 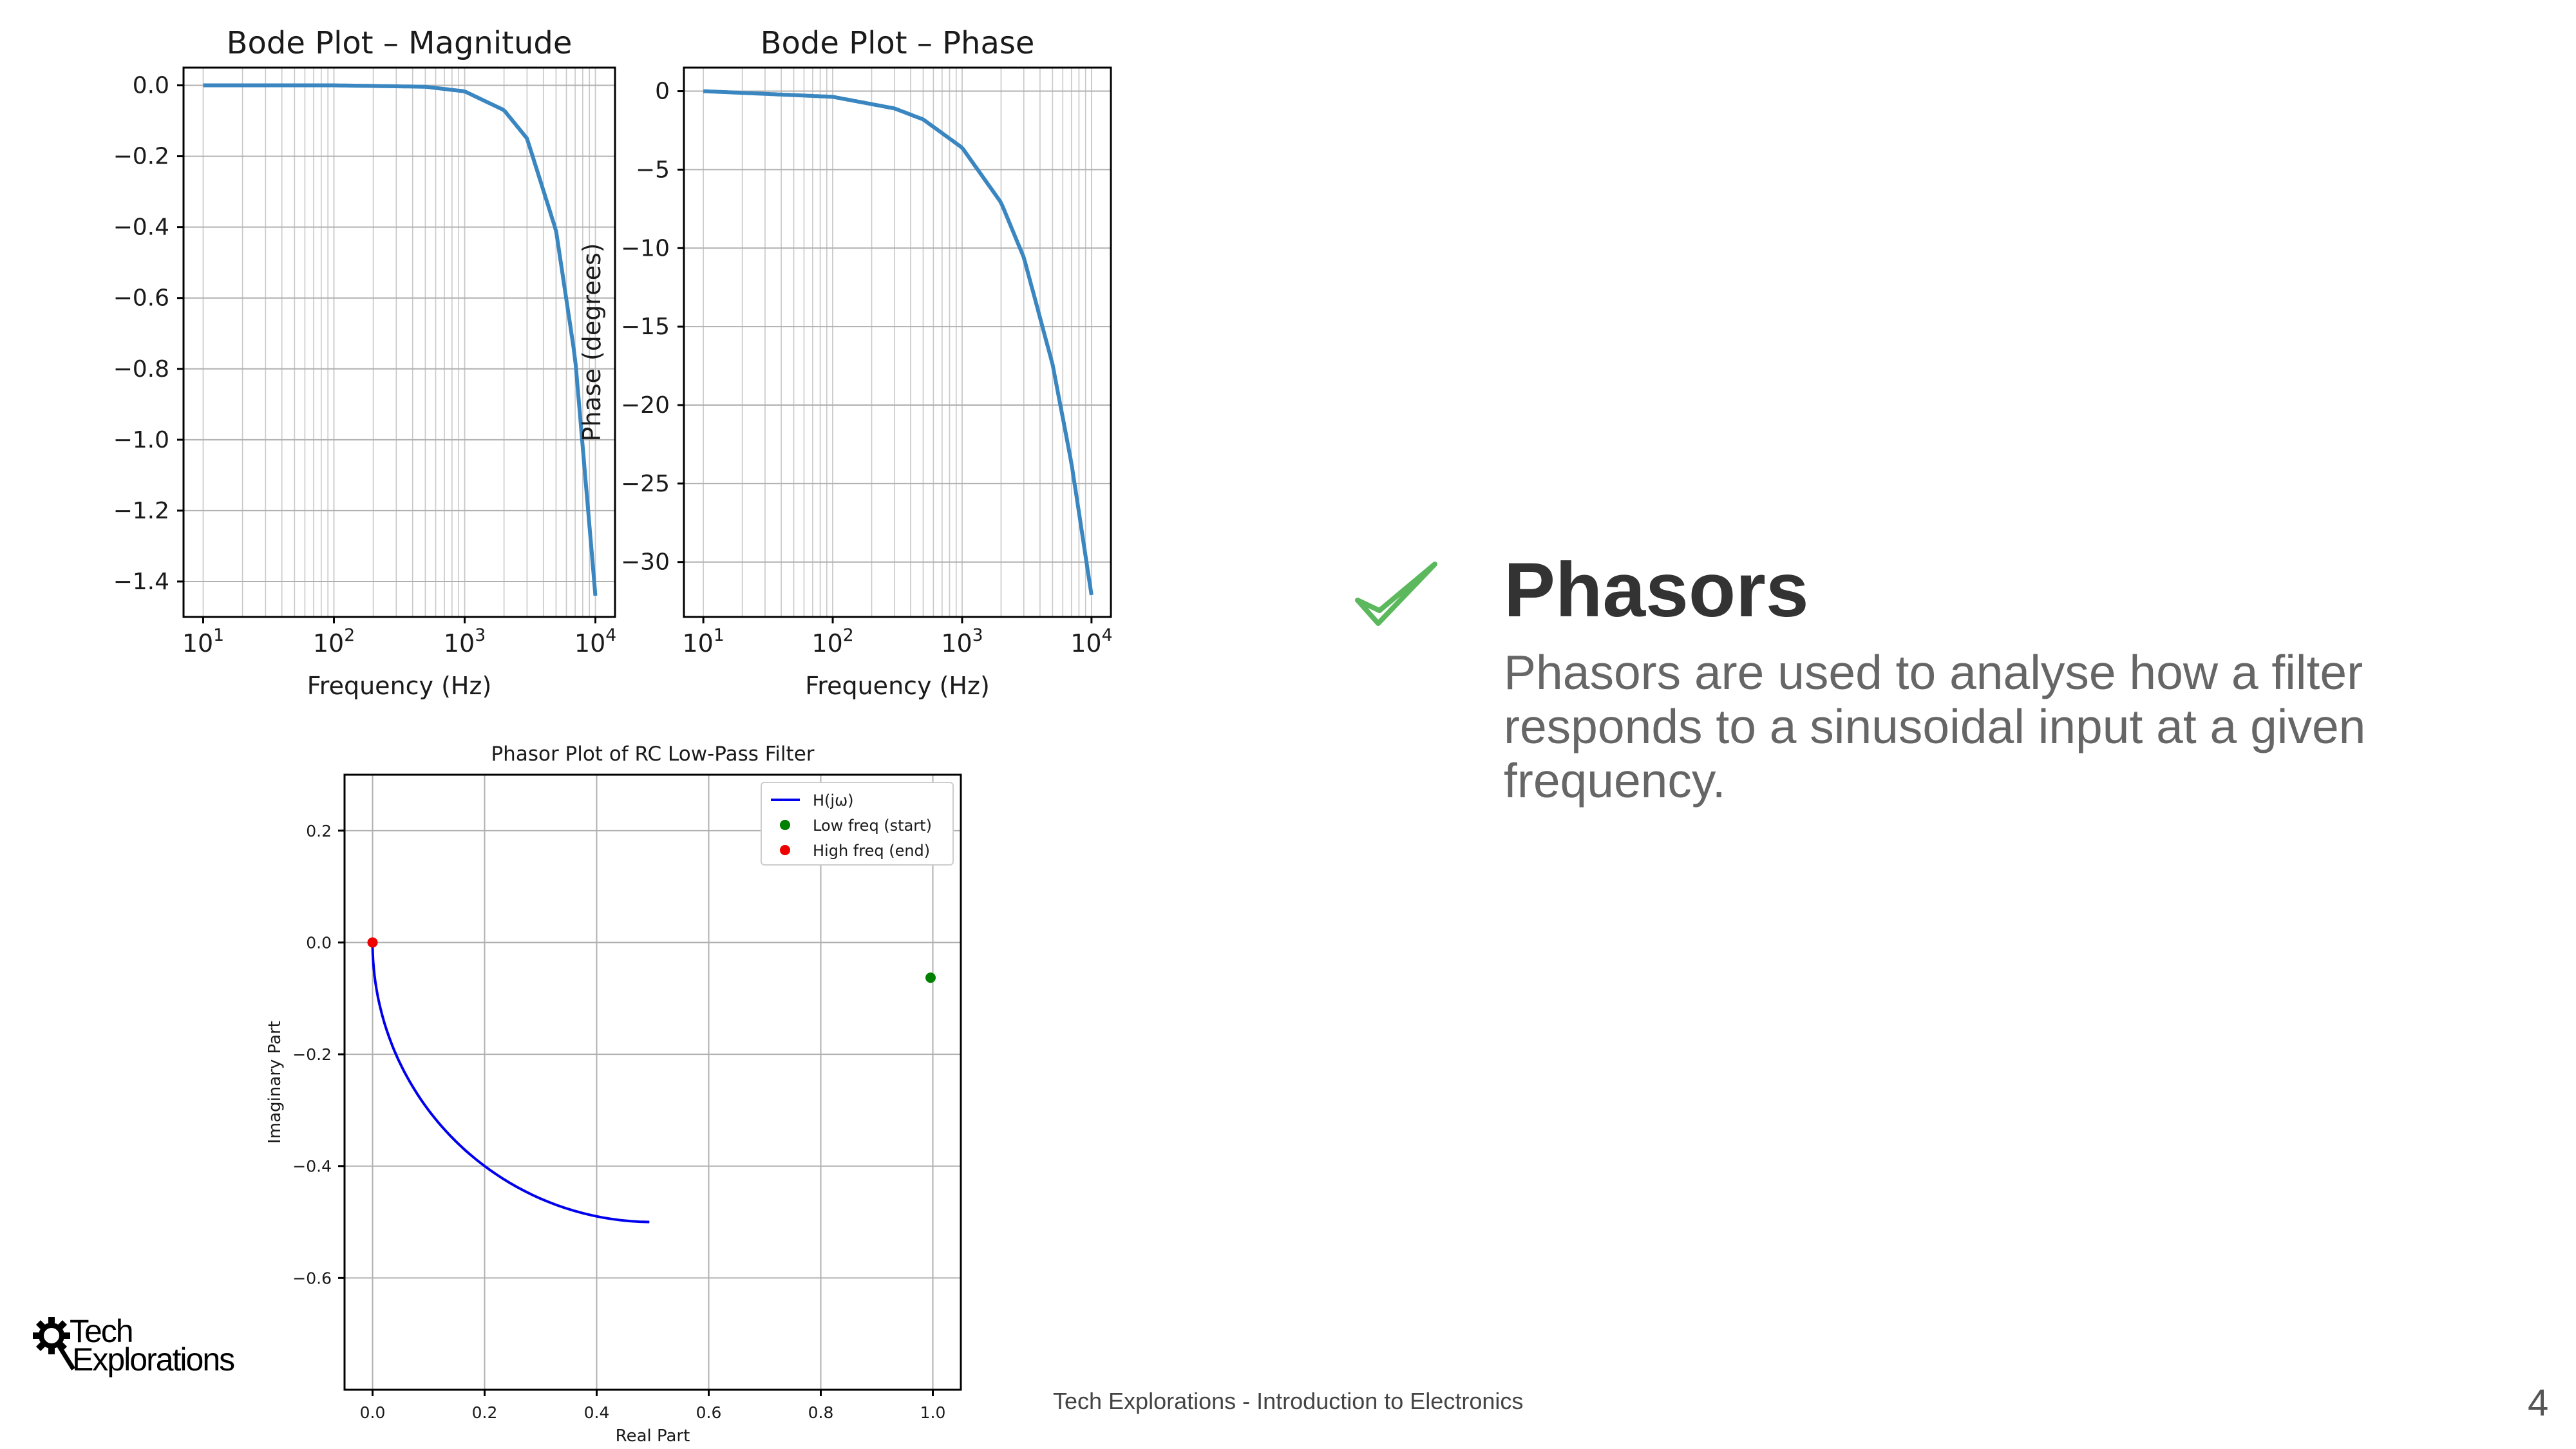 What do you see at coordinates (141, 369) in the screenshot?
I see `y-tick-label: −0.8` at bounding box center [141, 369].